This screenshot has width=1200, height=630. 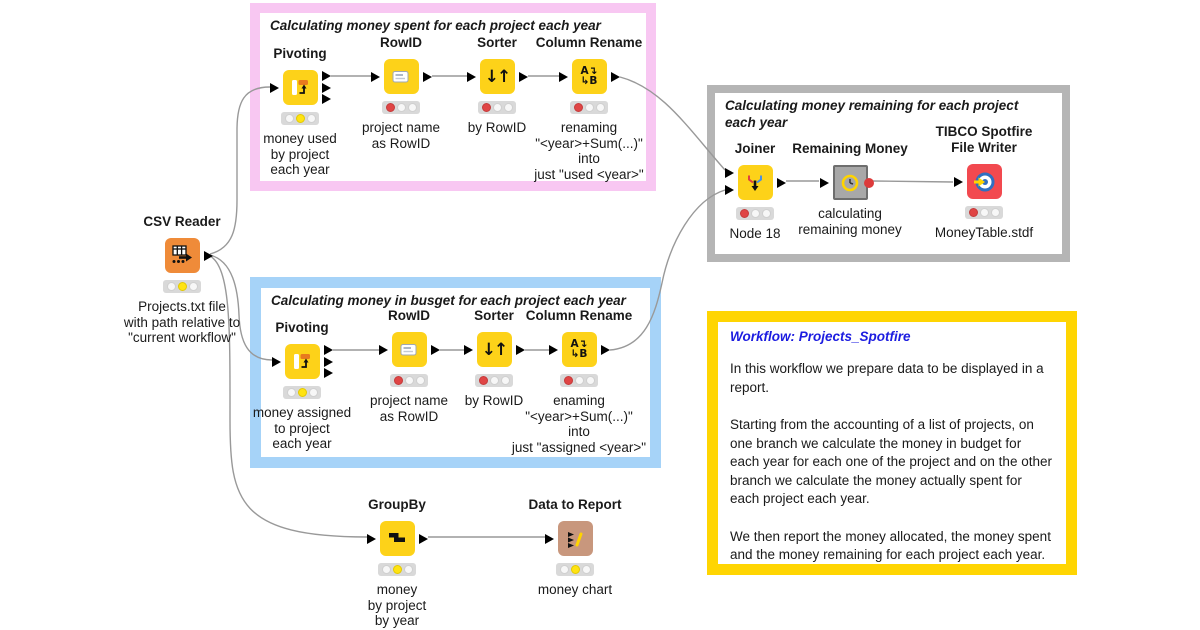 What do you see at coordinates (868, 182) in the screenshot?
I see `metanode-output-port` at bounding box center [868, 182].